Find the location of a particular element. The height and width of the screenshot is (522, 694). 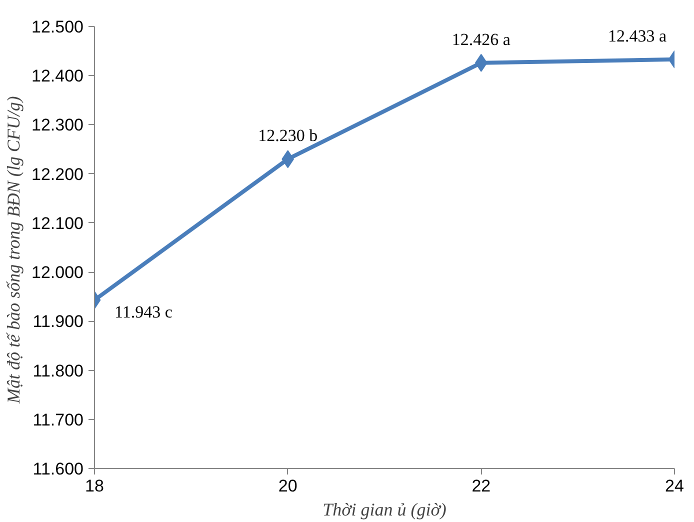

x-tick-label: 22 is located at coordinates (481, 486).